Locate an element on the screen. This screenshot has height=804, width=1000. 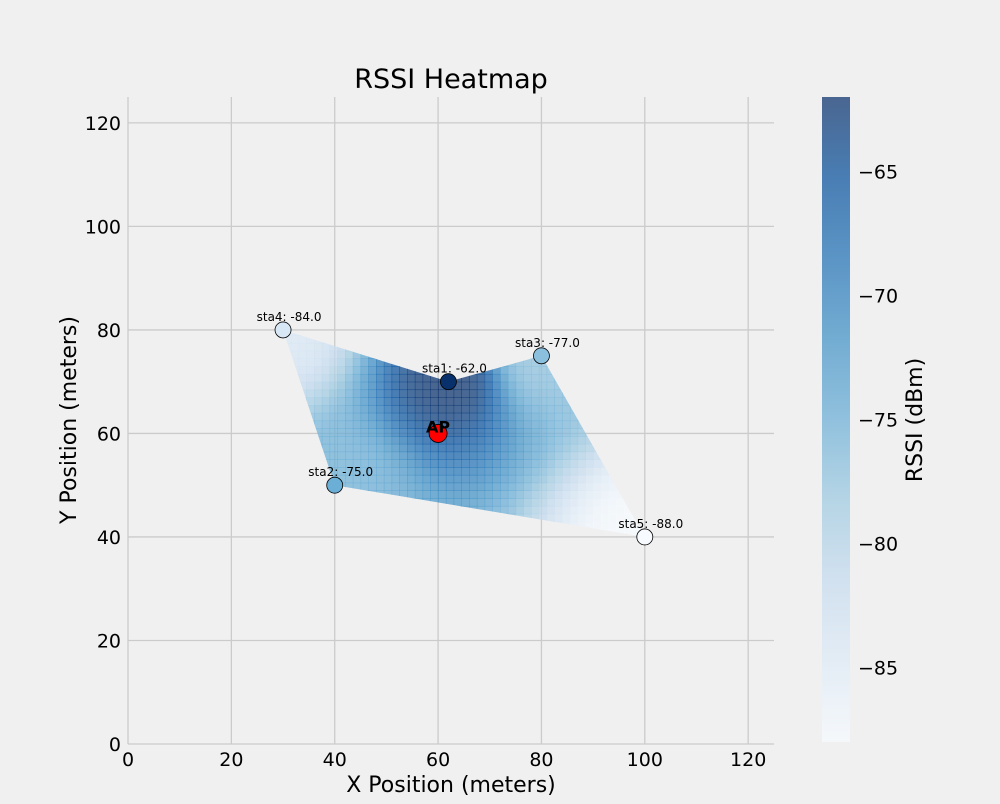
y-axis-label: Y Position (meters) is located at coordinates (69, 420).